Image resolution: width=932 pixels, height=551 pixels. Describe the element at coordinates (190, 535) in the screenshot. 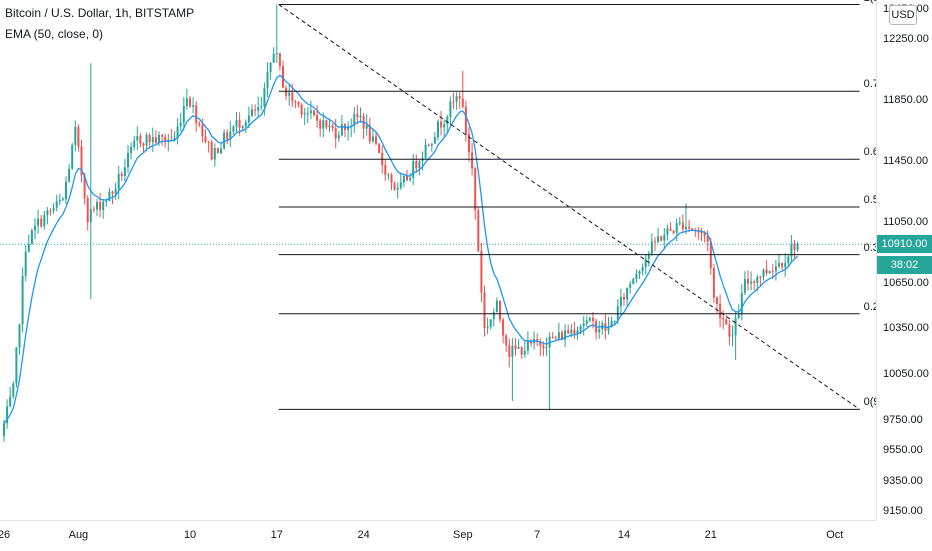

I see `time-tick: 10` at that location.